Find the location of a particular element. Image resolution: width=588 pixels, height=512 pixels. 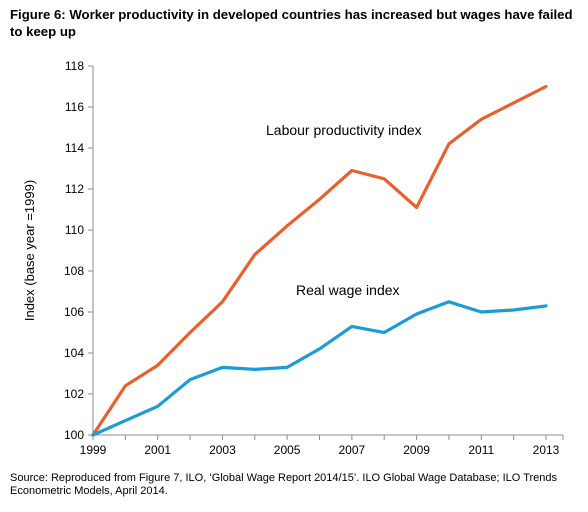

x-tick-label: 2003 is located at coordinates (222, 450).